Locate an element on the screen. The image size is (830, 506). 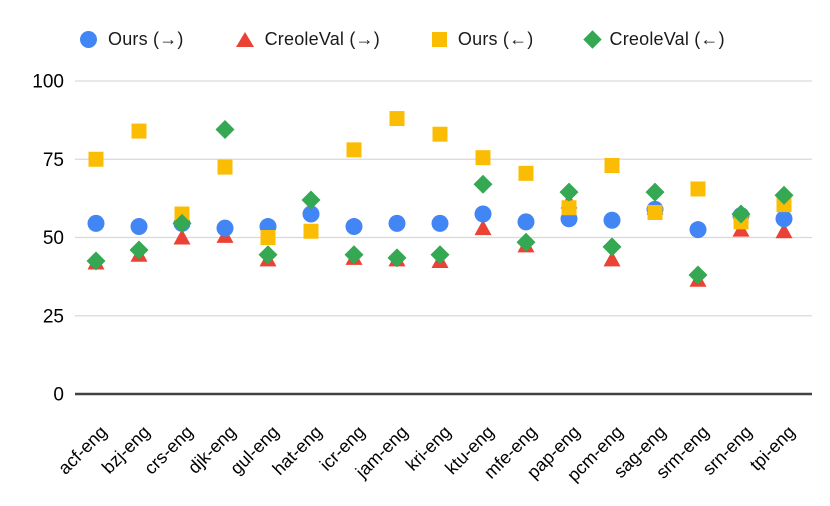
point-creoleval-sag-eng is located at coordinates (655, 192).